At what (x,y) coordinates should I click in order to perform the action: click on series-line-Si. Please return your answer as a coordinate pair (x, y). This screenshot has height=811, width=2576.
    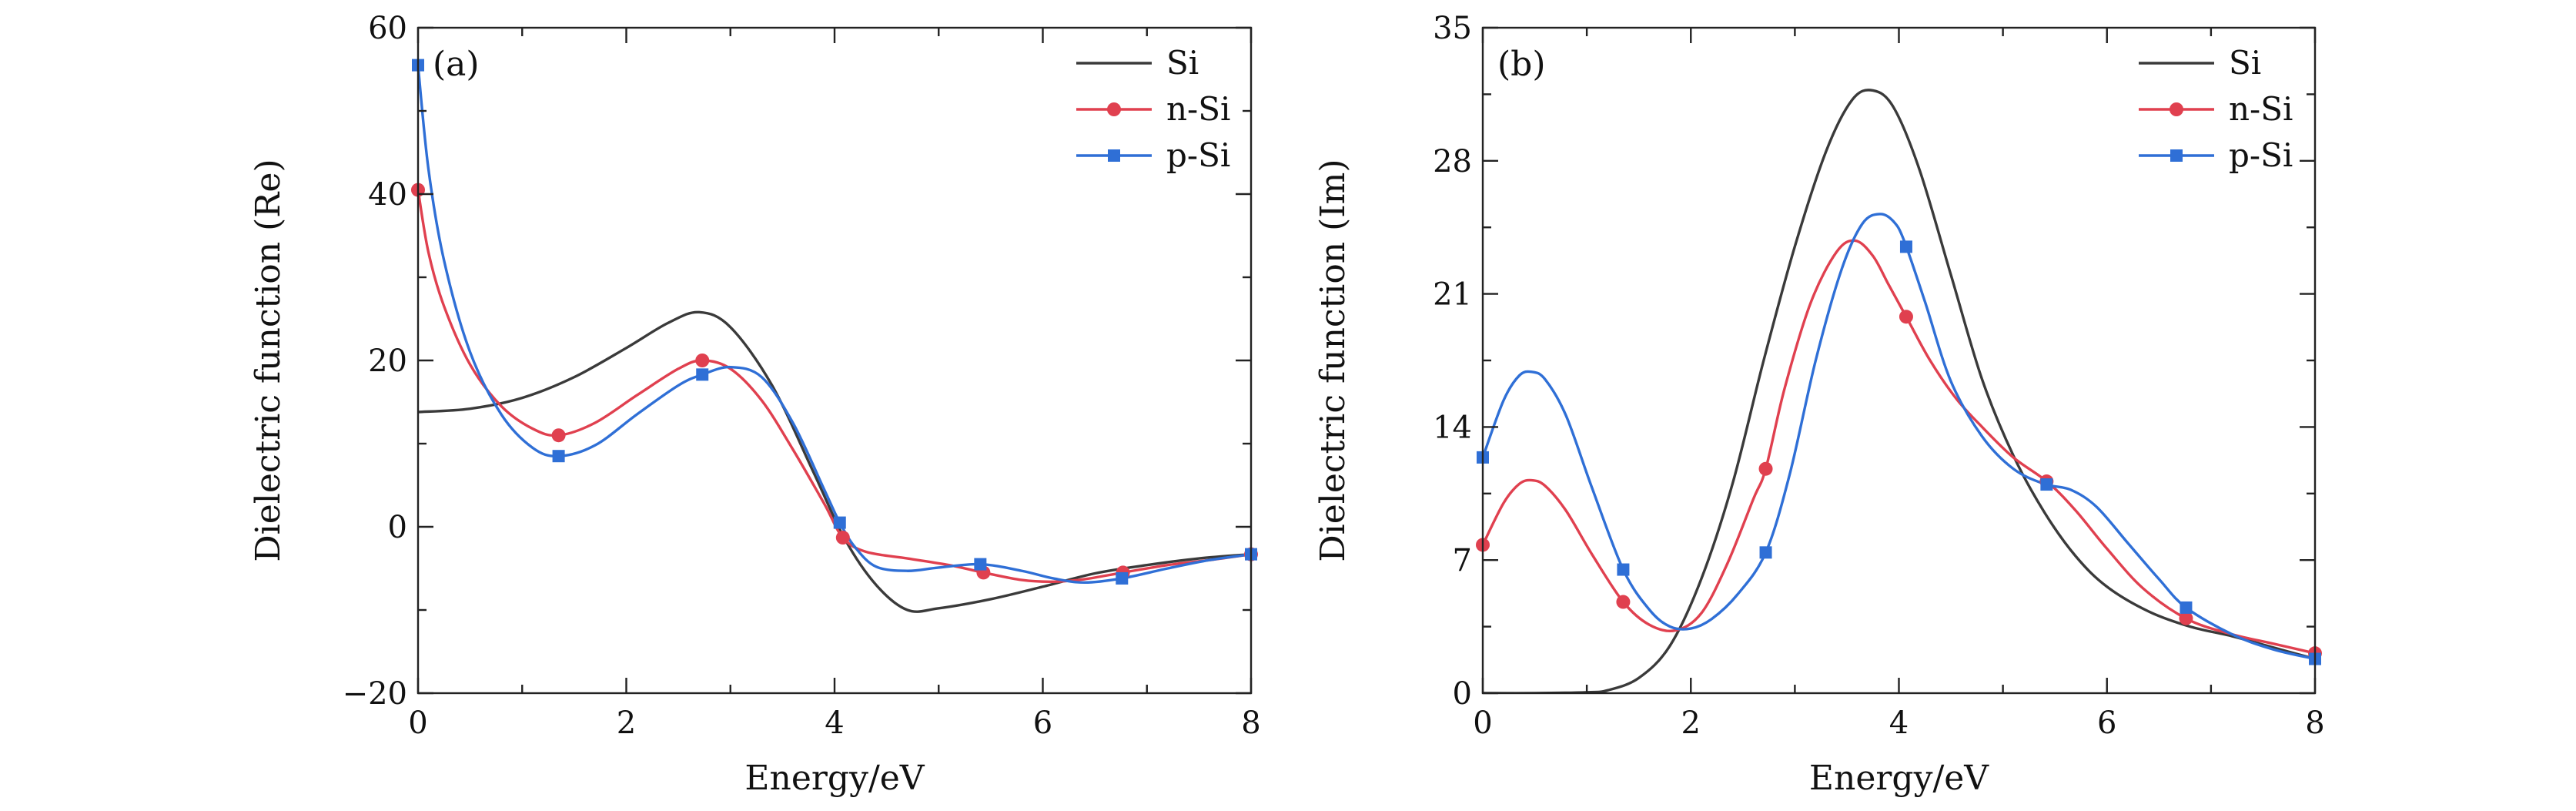
    Looking at the image, I should click on (834, 462).